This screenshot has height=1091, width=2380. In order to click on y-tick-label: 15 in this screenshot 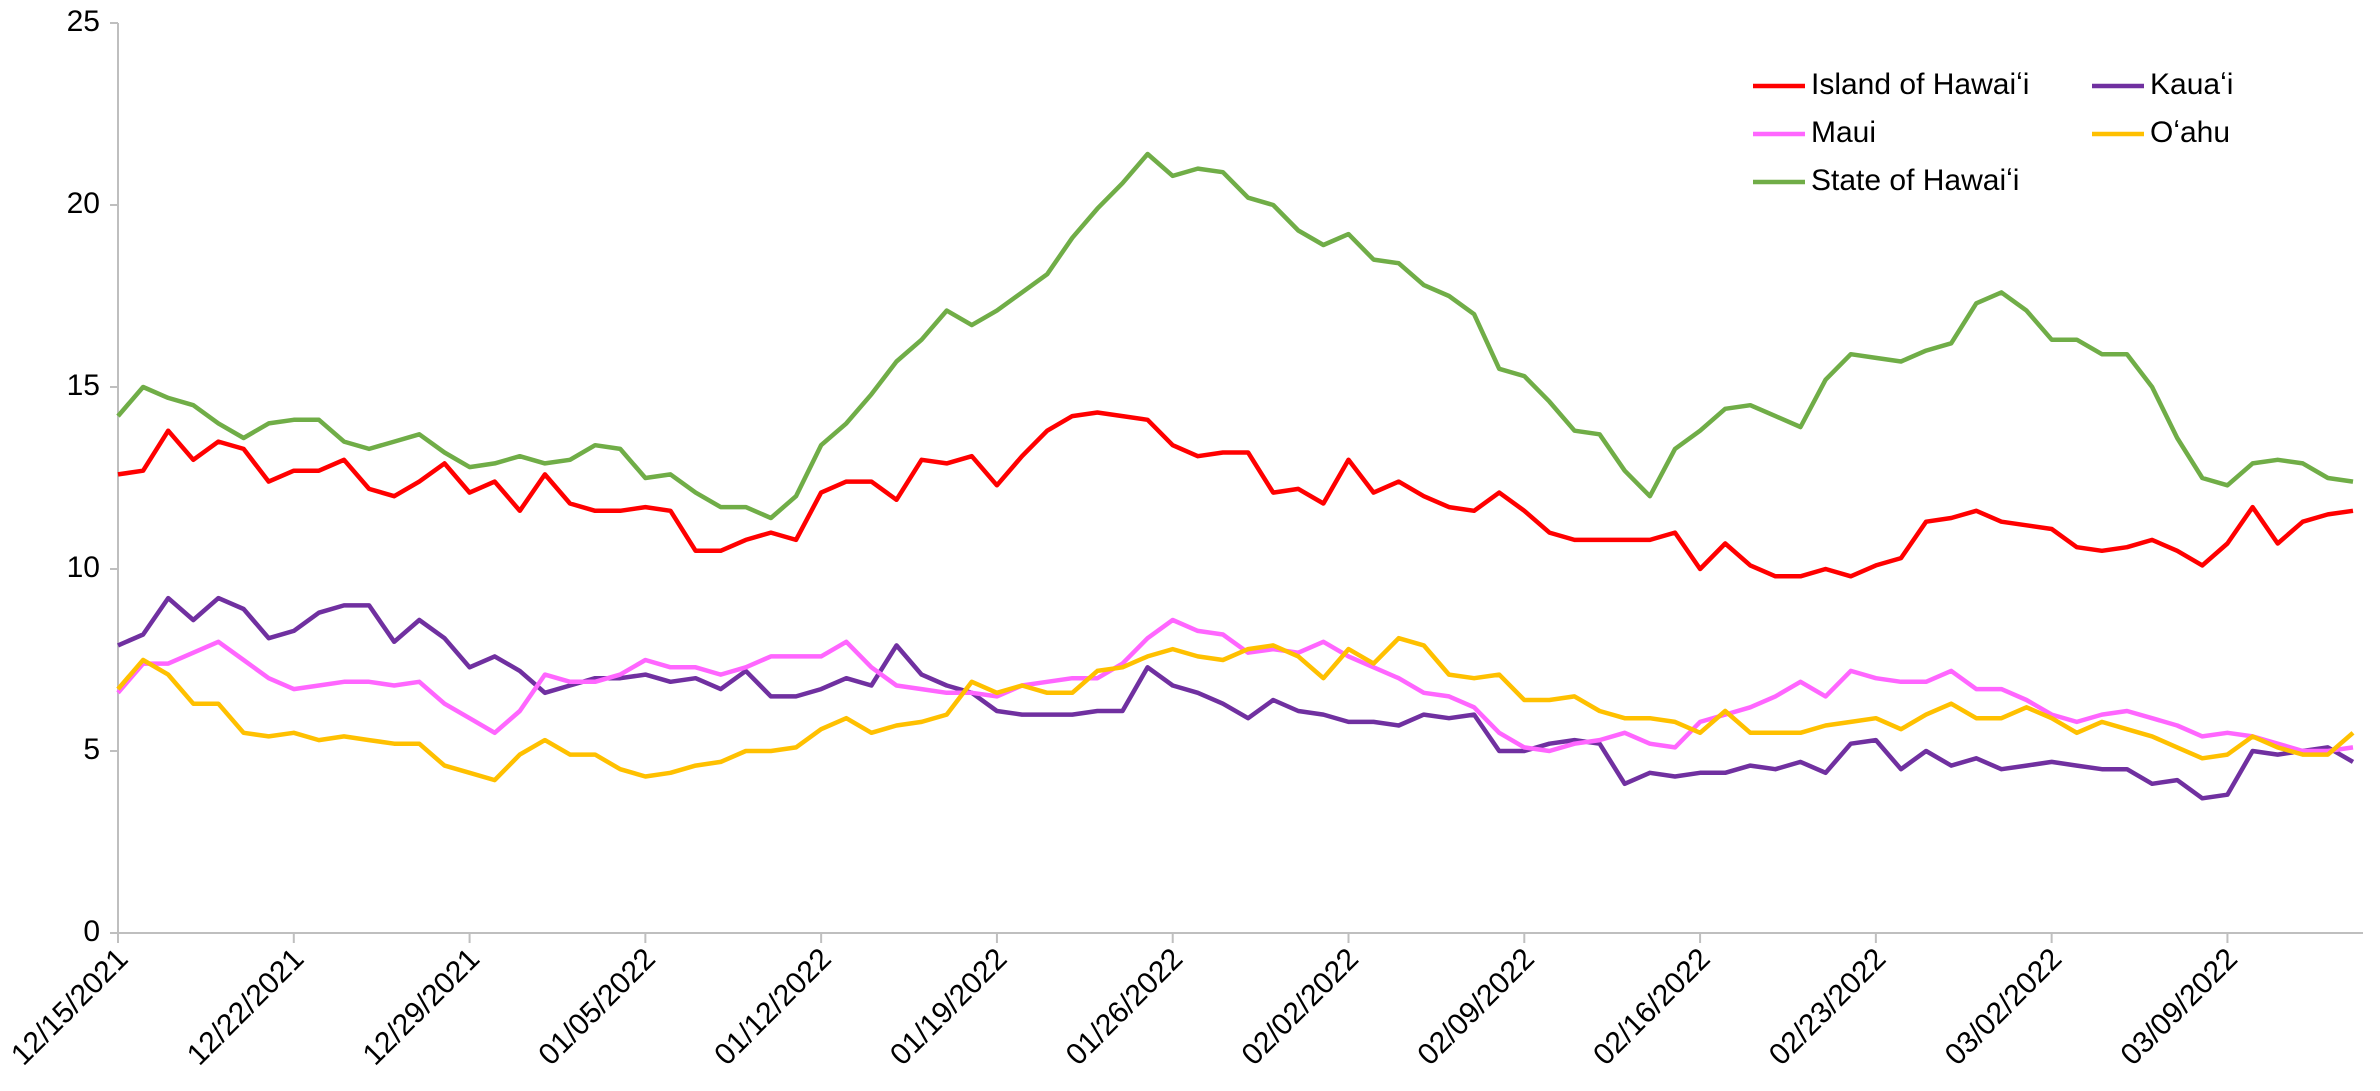, I will do `click(83, 385)`.